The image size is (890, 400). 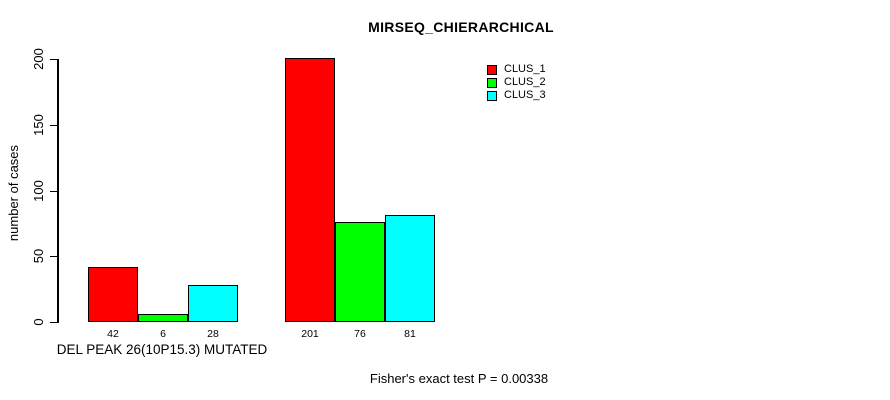 I want to click on x-axis-group-label: DEL PEAK 26(10P15.3) MUTATED, so click(x=162, y=349).